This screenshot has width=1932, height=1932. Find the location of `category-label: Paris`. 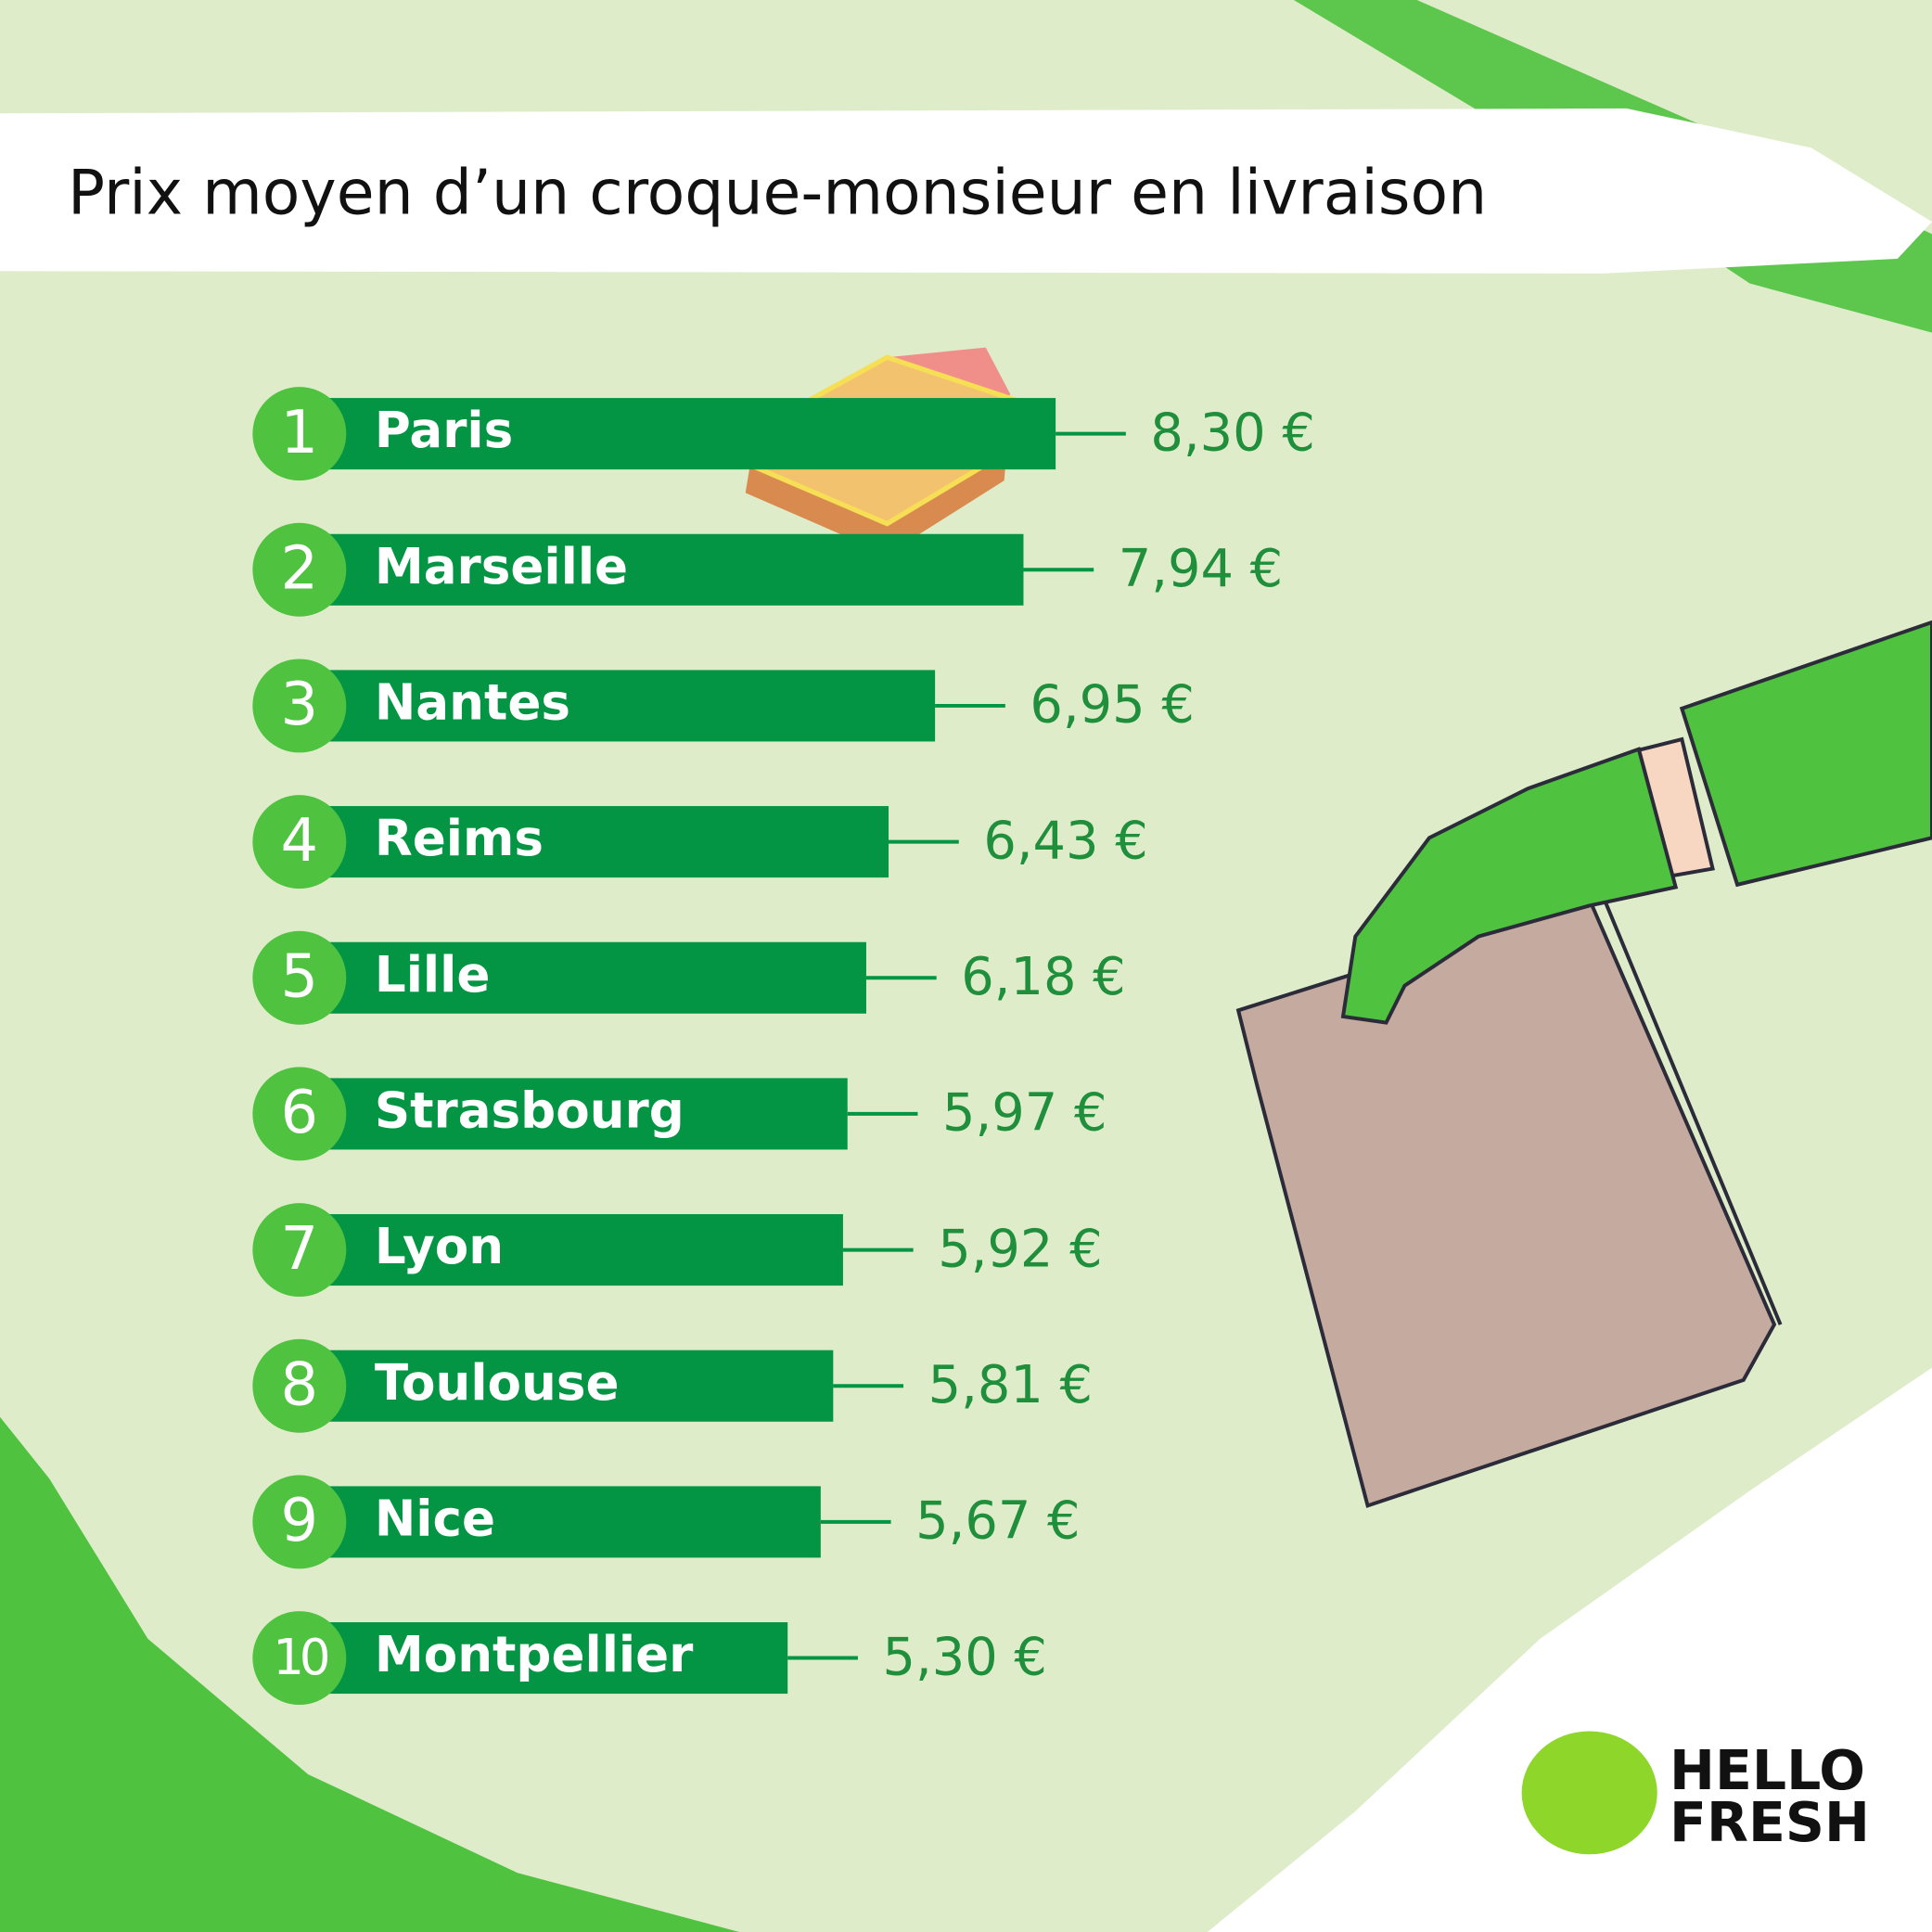

category-label: Paris is located at coordinates (444, 430).